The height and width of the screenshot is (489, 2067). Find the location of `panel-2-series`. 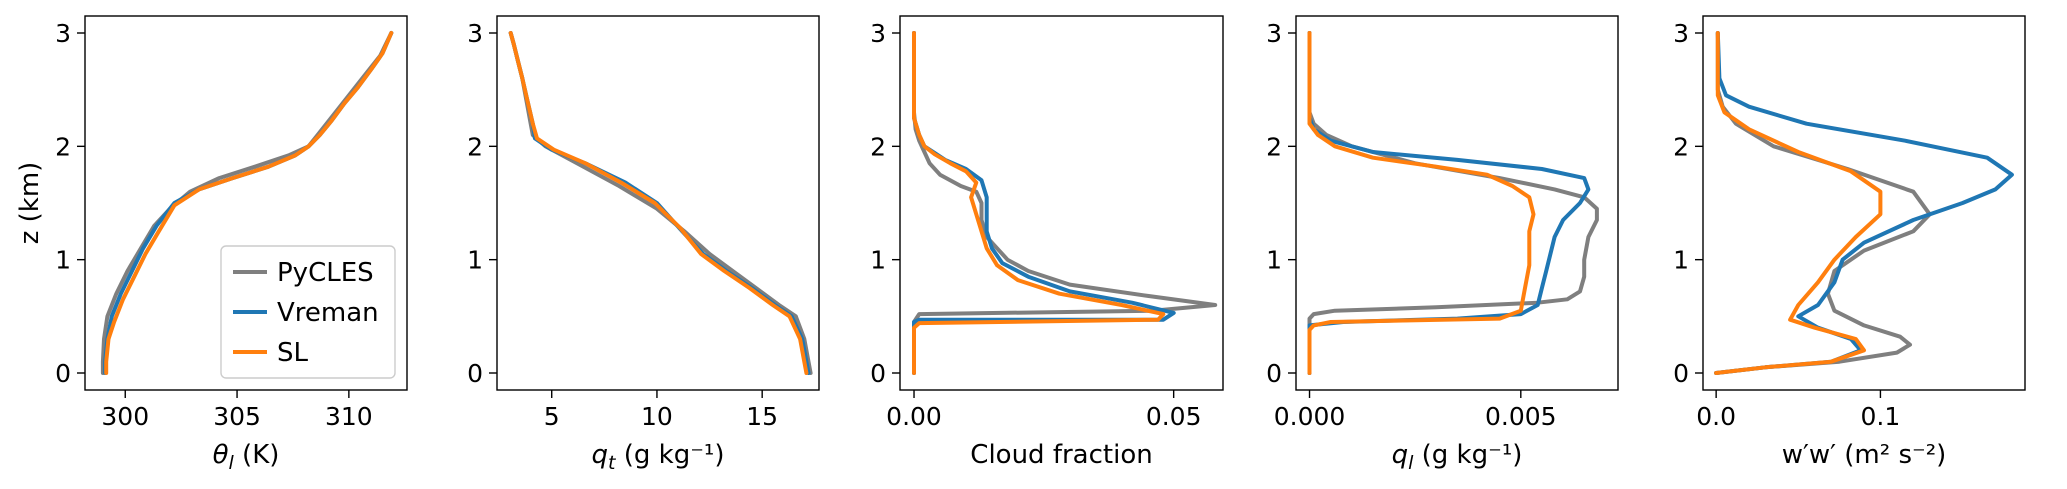

panel-2-series is located at coordinates (660, 203).